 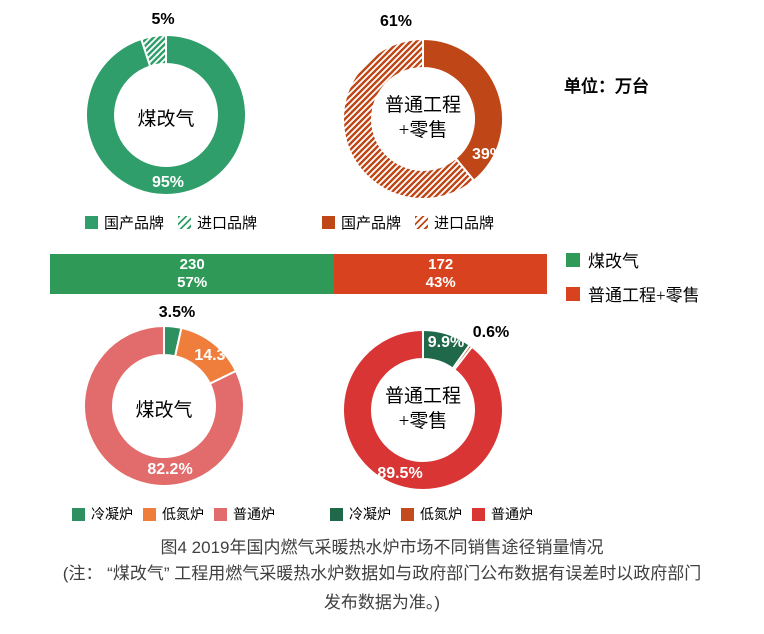 I want to click on donut-svg-meigaiqi-brand, so click(x=166, y=115).